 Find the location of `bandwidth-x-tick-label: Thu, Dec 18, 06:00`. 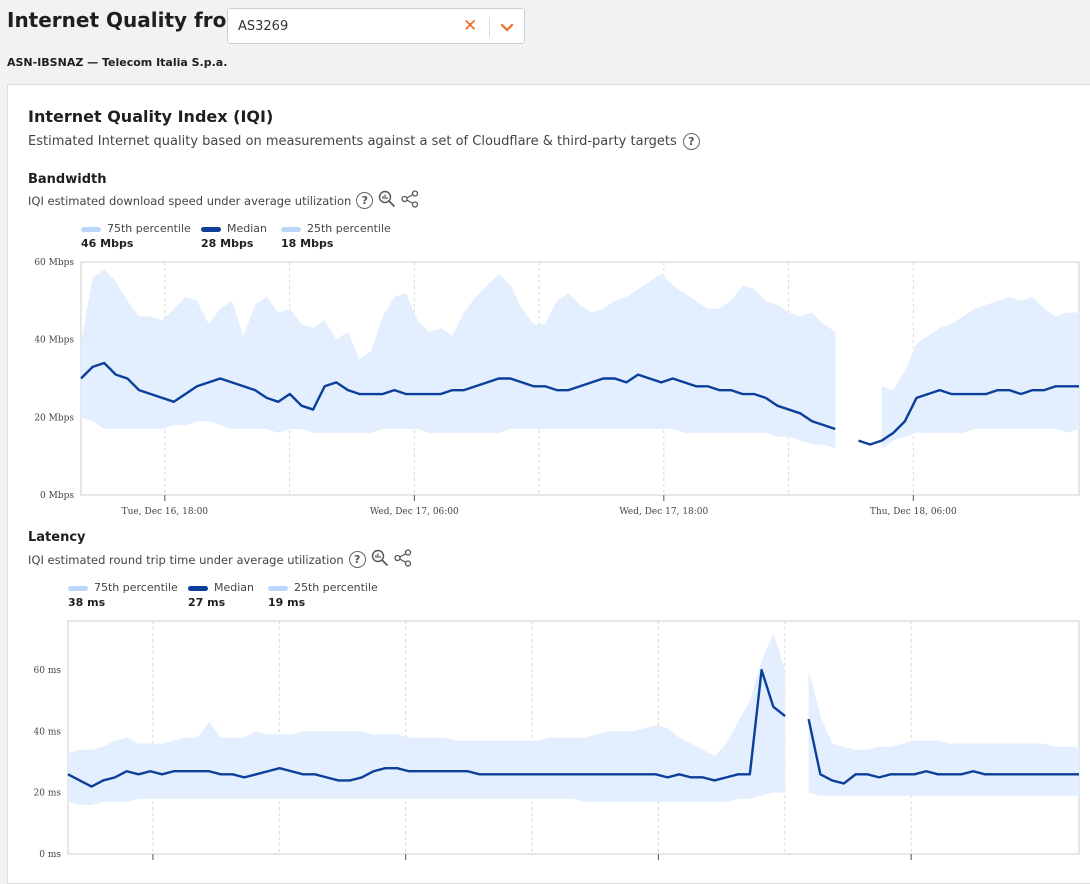

bandwidth-x-tick-label: Thu, Dec 18, 06:00 is located at coordinates (913, 512).